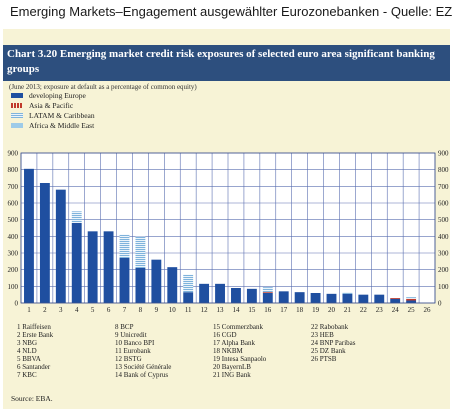 This screenshot has height=412, width=453. What do you see at coordinates (412, 310) in the screenshot?
I see `x-tick-label: 25` at bounding box center [412, 310].